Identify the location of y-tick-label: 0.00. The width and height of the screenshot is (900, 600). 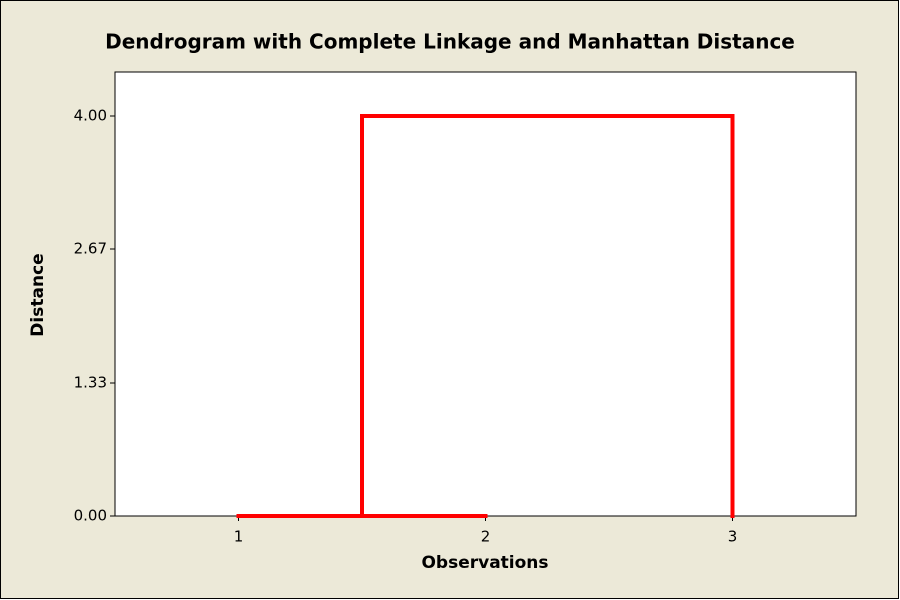
(90, 516).